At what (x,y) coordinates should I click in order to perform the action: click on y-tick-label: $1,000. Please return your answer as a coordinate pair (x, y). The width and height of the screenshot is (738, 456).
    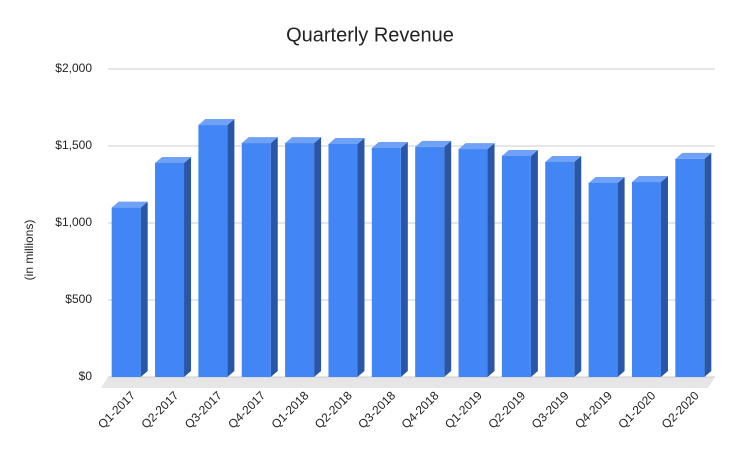
    Looking at the image, I should click on (73, 222).